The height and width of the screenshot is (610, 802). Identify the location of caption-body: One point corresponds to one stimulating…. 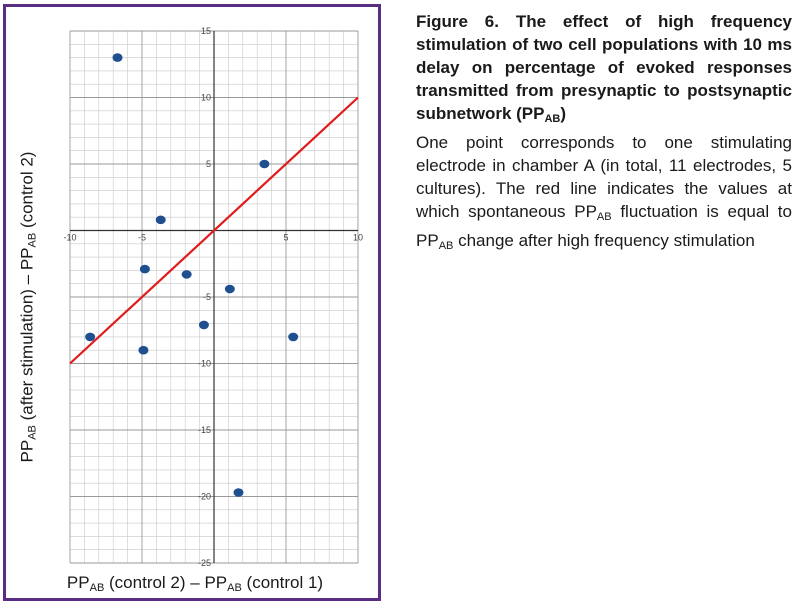
(604, 192).